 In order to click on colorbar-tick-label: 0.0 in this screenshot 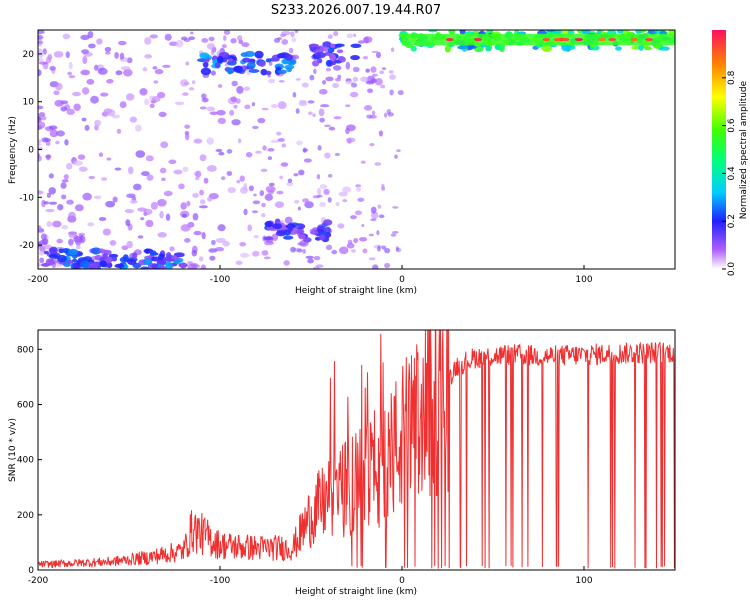, I will do `click(732, 269)`.